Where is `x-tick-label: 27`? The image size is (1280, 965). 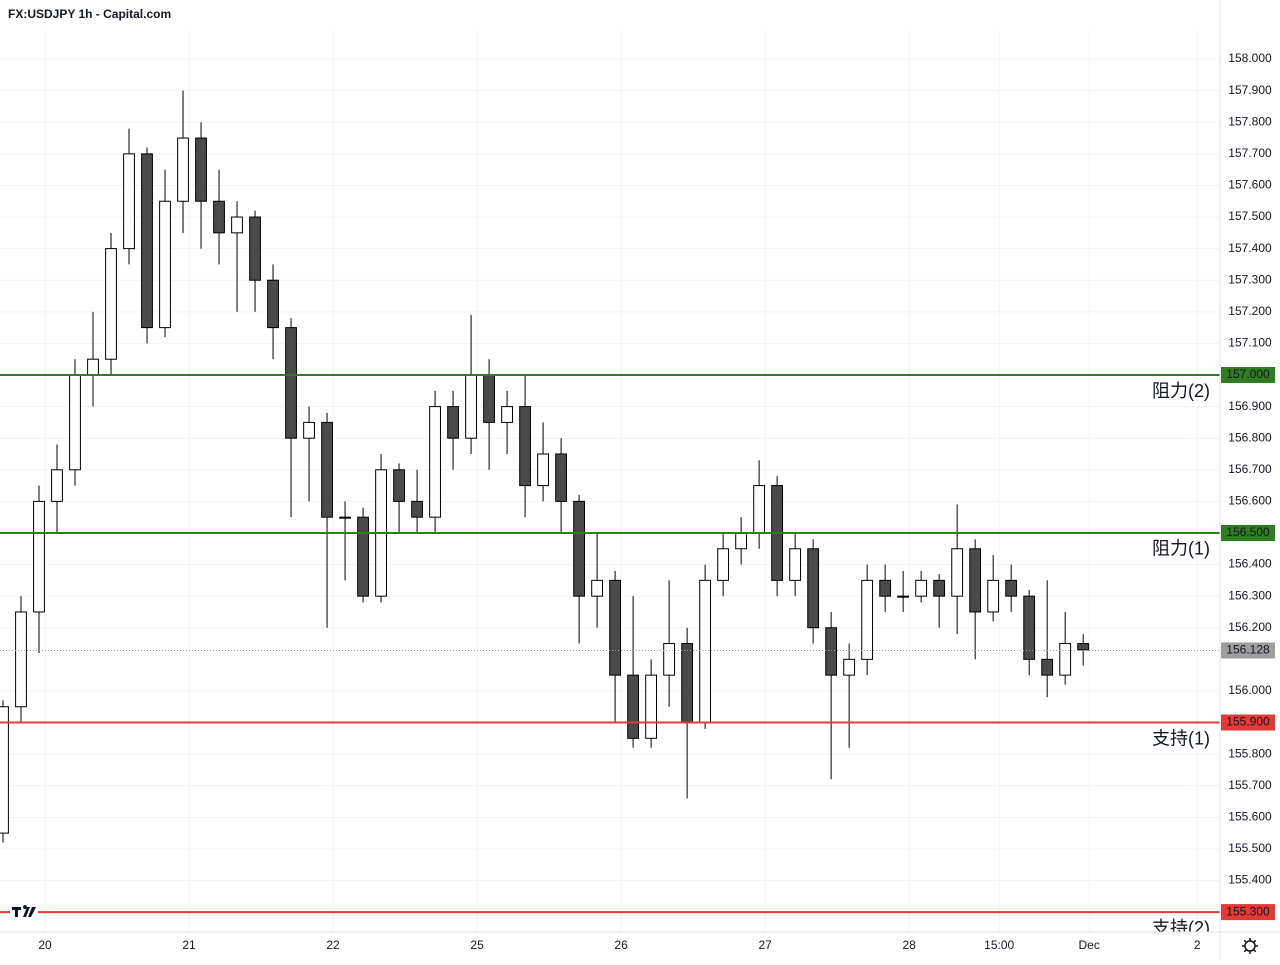 x-tick-label: 27 is located at coordinates (765, 945).